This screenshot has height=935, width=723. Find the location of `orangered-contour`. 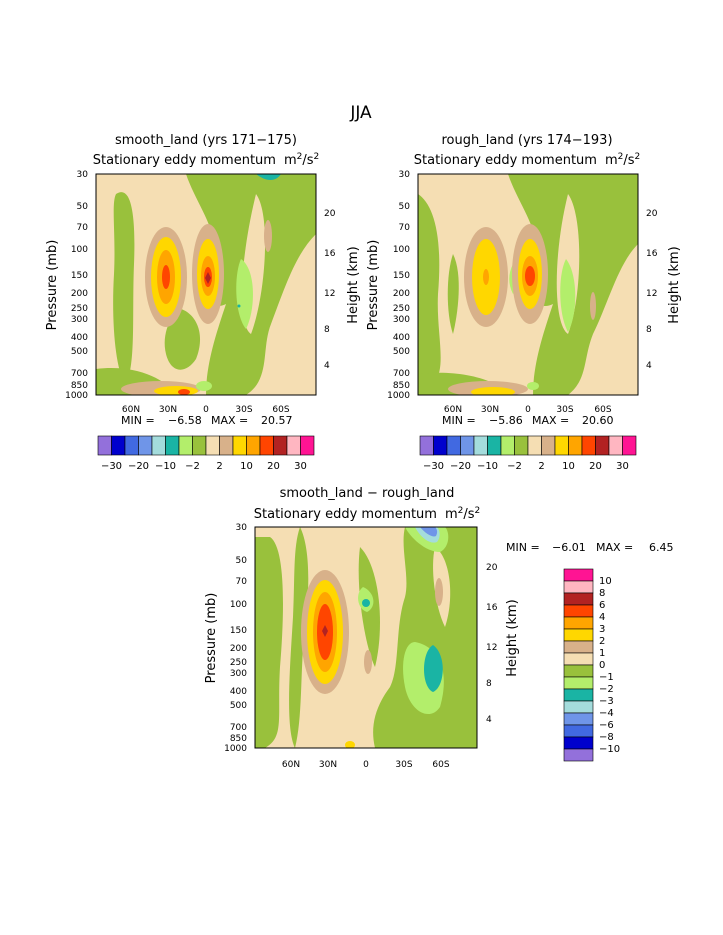

orangered-contour is located at coordinates (166, 277).